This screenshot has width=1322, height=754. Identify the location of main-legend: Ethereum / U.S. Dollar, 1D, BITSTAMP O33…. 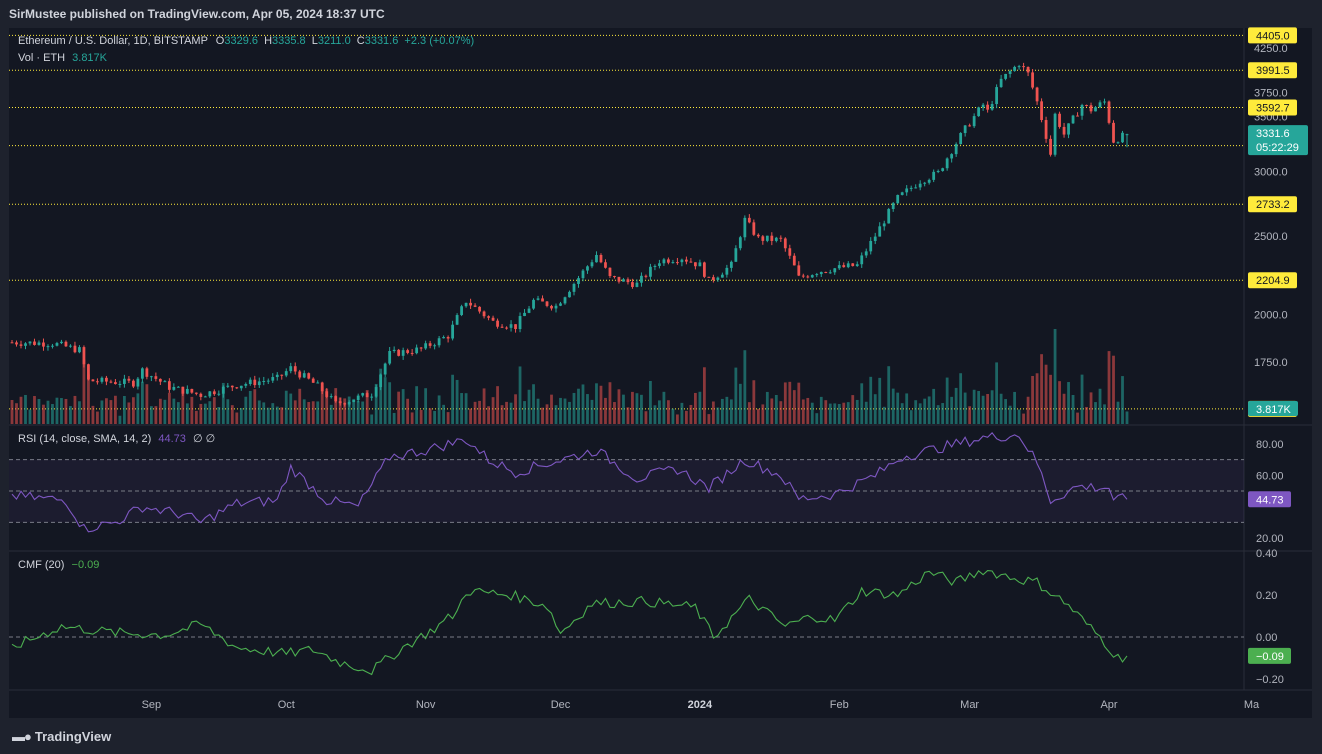
(246, 41).